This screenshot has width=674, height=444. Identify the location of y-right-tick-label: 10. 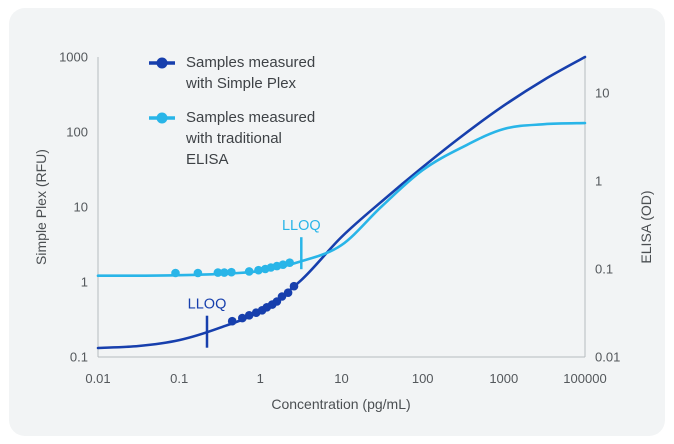
(602, 93).